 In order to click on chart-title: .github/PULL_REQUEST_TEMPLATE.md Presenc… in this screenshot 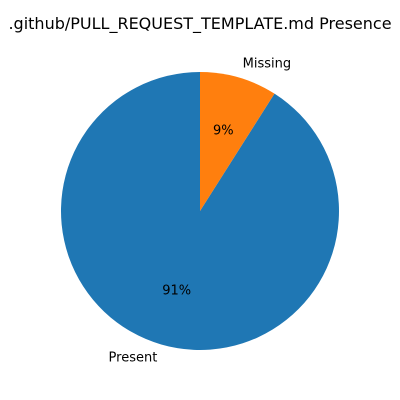, I will do `click(199, 24)`.